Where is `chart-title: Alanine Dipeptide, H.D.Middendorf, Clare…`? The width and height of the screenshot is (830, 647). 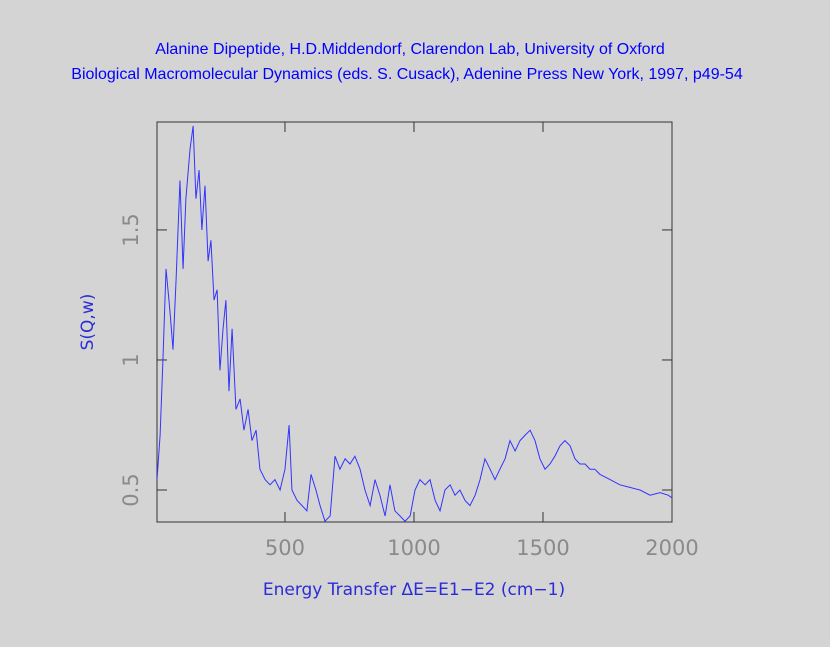 chart-title: Alanine Dipeptide, H.D.Middendorf, Clare… is located at coordinates (410, 49).